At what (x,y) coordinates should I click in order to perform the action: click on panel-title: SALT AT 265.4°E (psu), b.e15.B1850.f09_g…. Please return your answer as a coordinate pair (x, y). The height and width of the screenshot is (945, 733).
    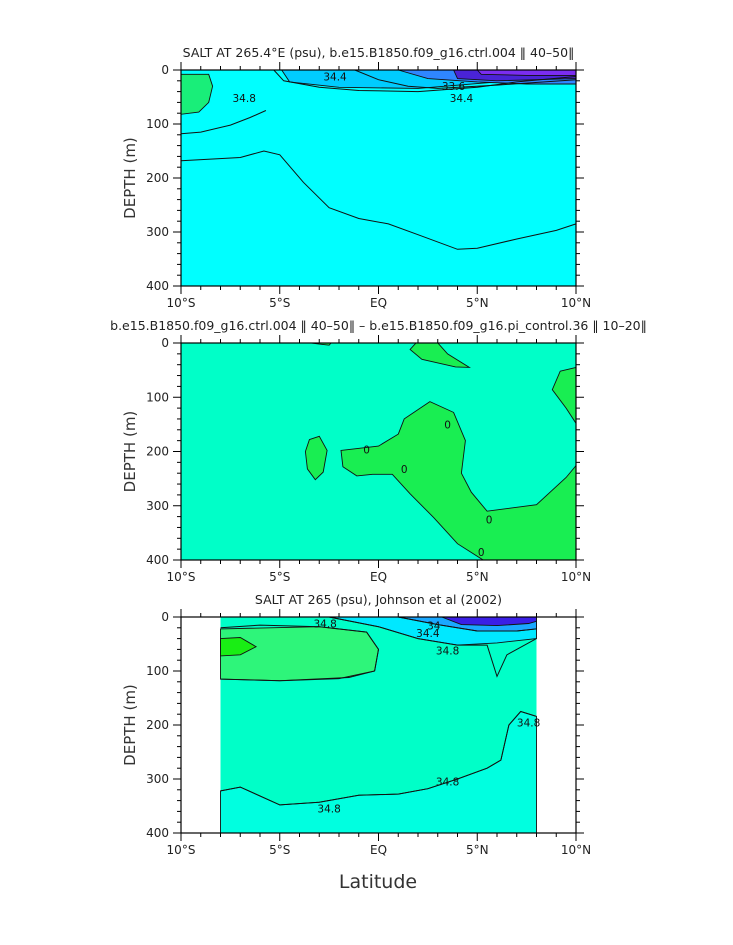
    Looking at the image, I should click on (379, 52).